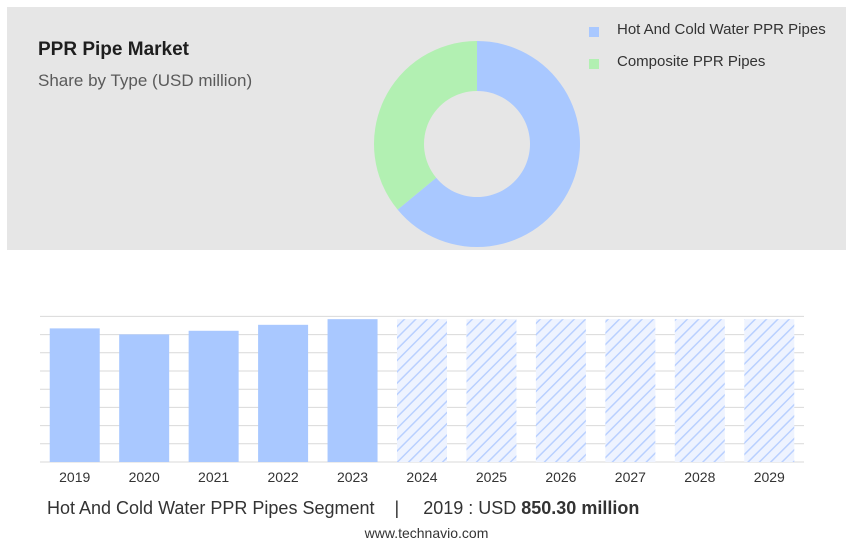 This screenshot has height=551, width=853. What do you see at coordinates (213, 477) in the screenshot?
I see `x-tick-label: 2021` at bounding box center [213, 477].